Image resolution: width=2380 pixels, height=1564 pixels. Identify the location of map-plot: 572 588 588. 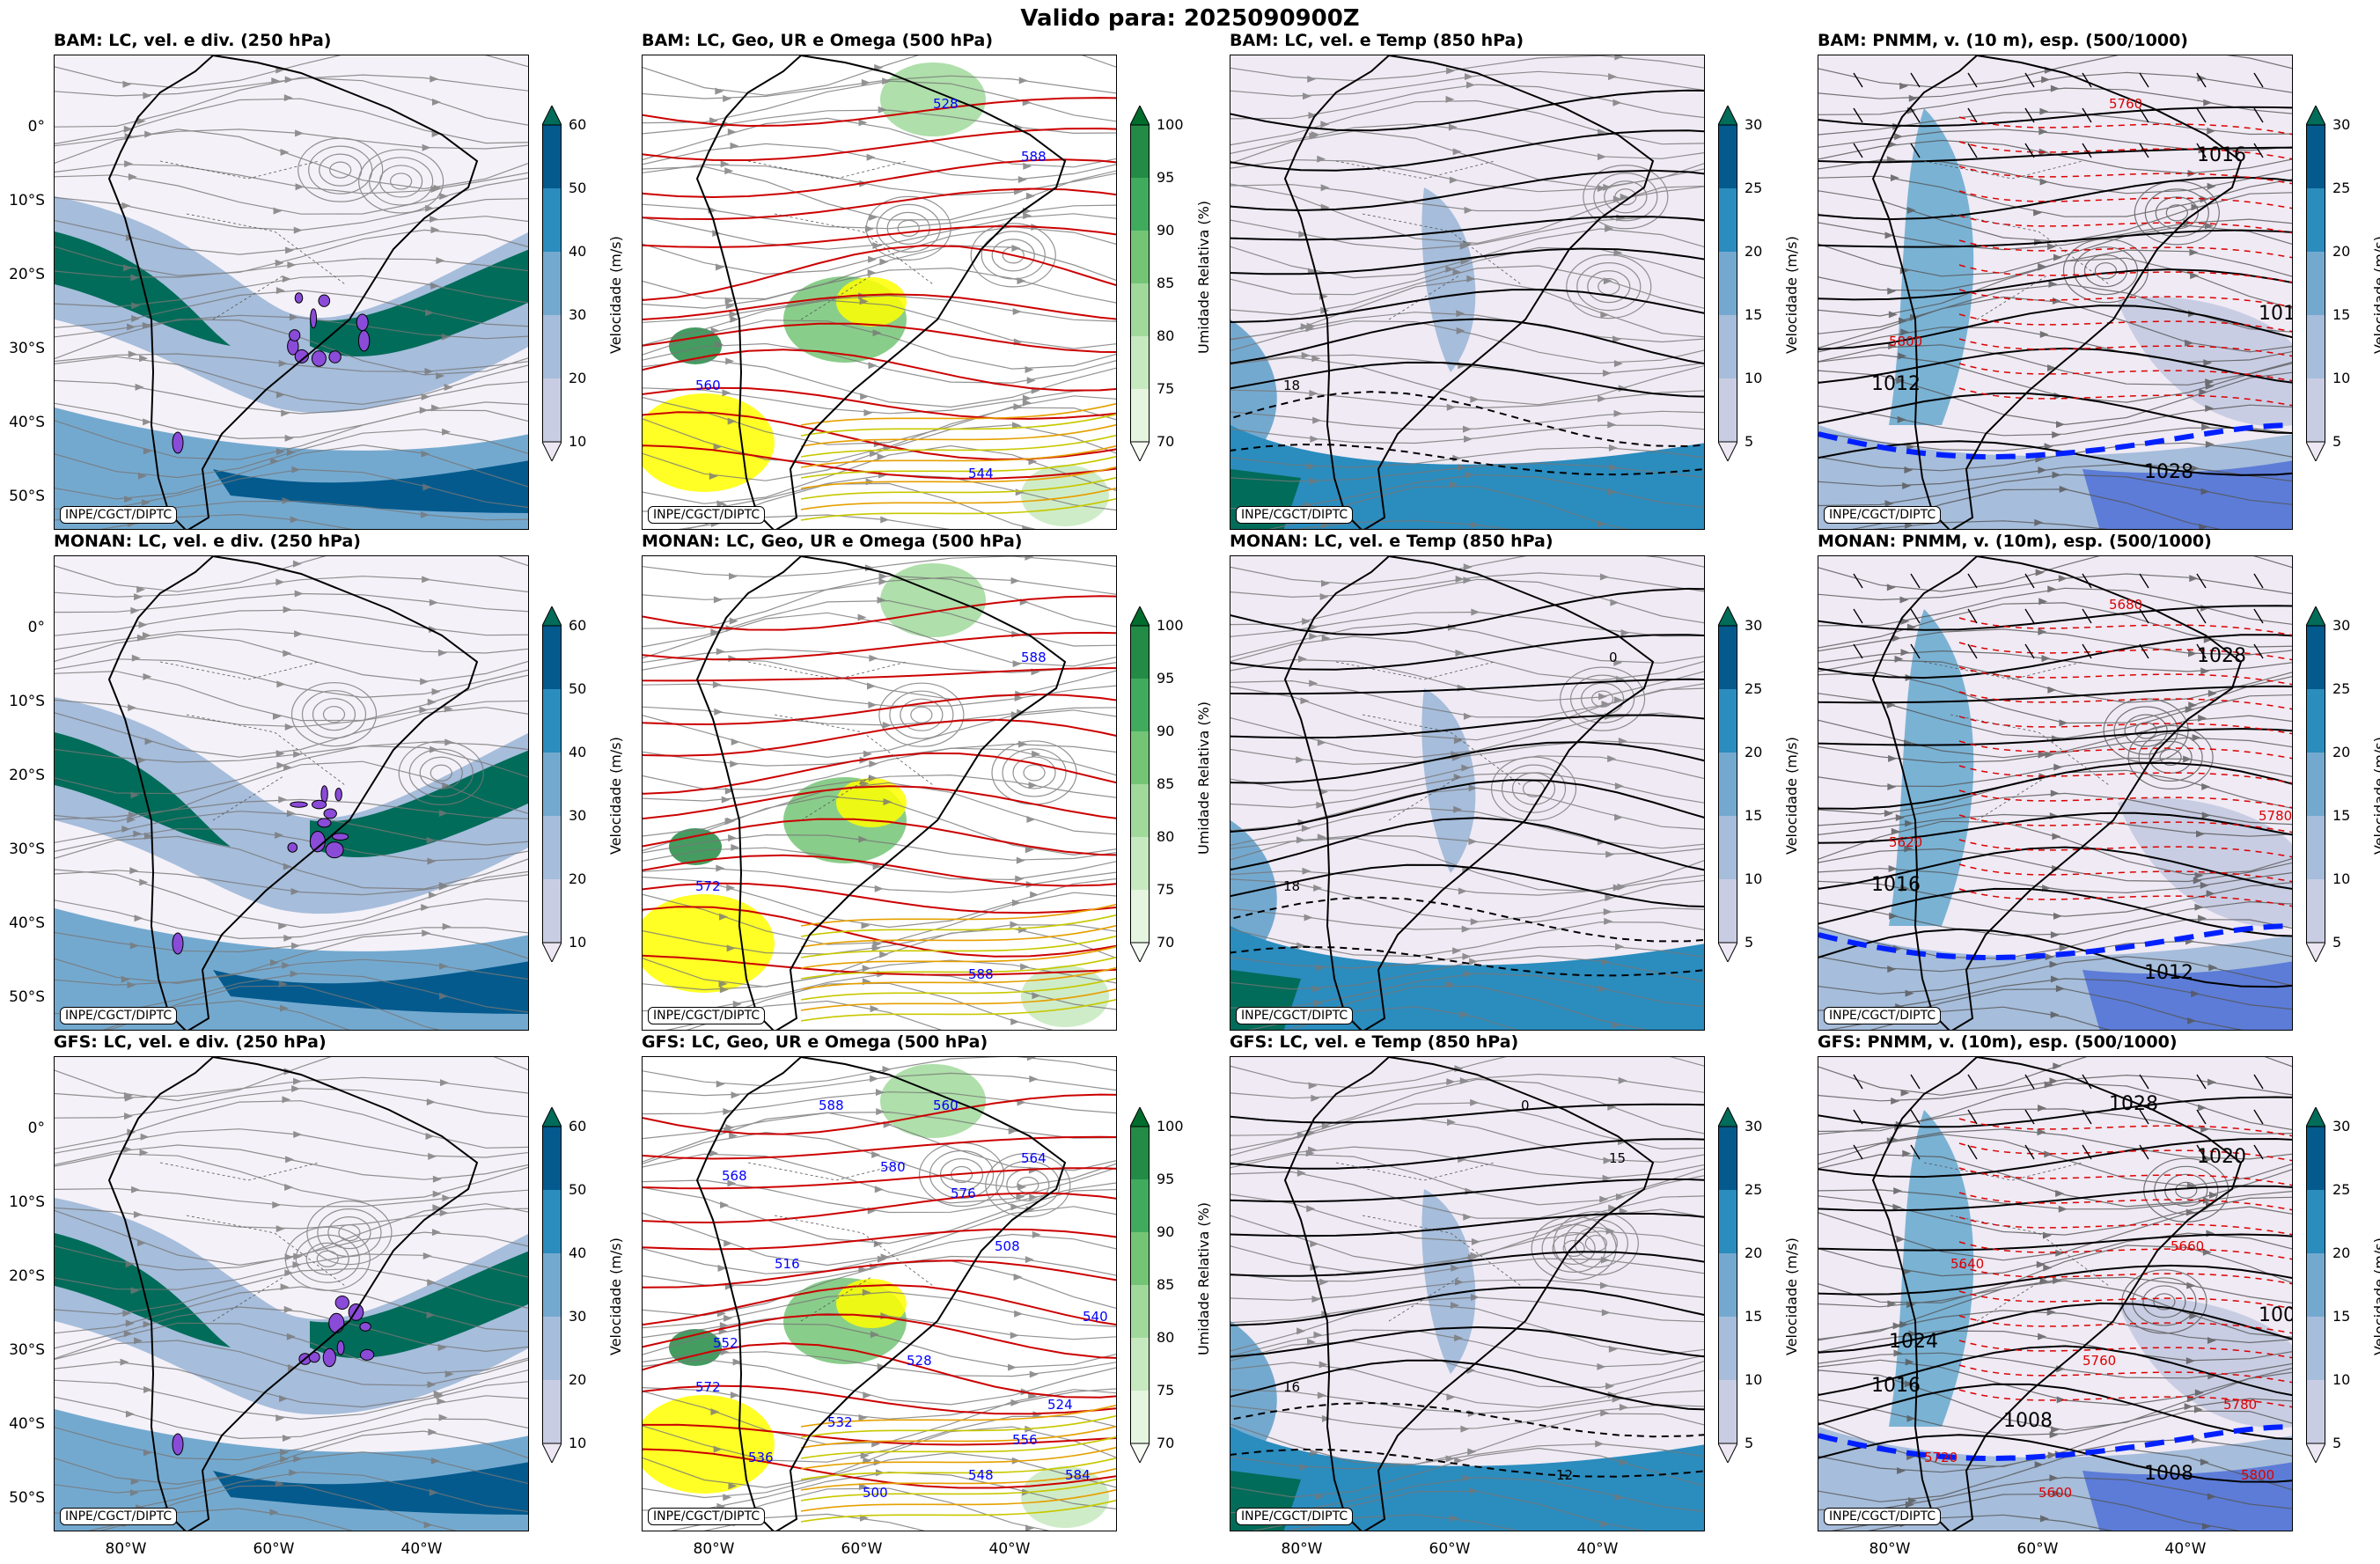
(879, 793).